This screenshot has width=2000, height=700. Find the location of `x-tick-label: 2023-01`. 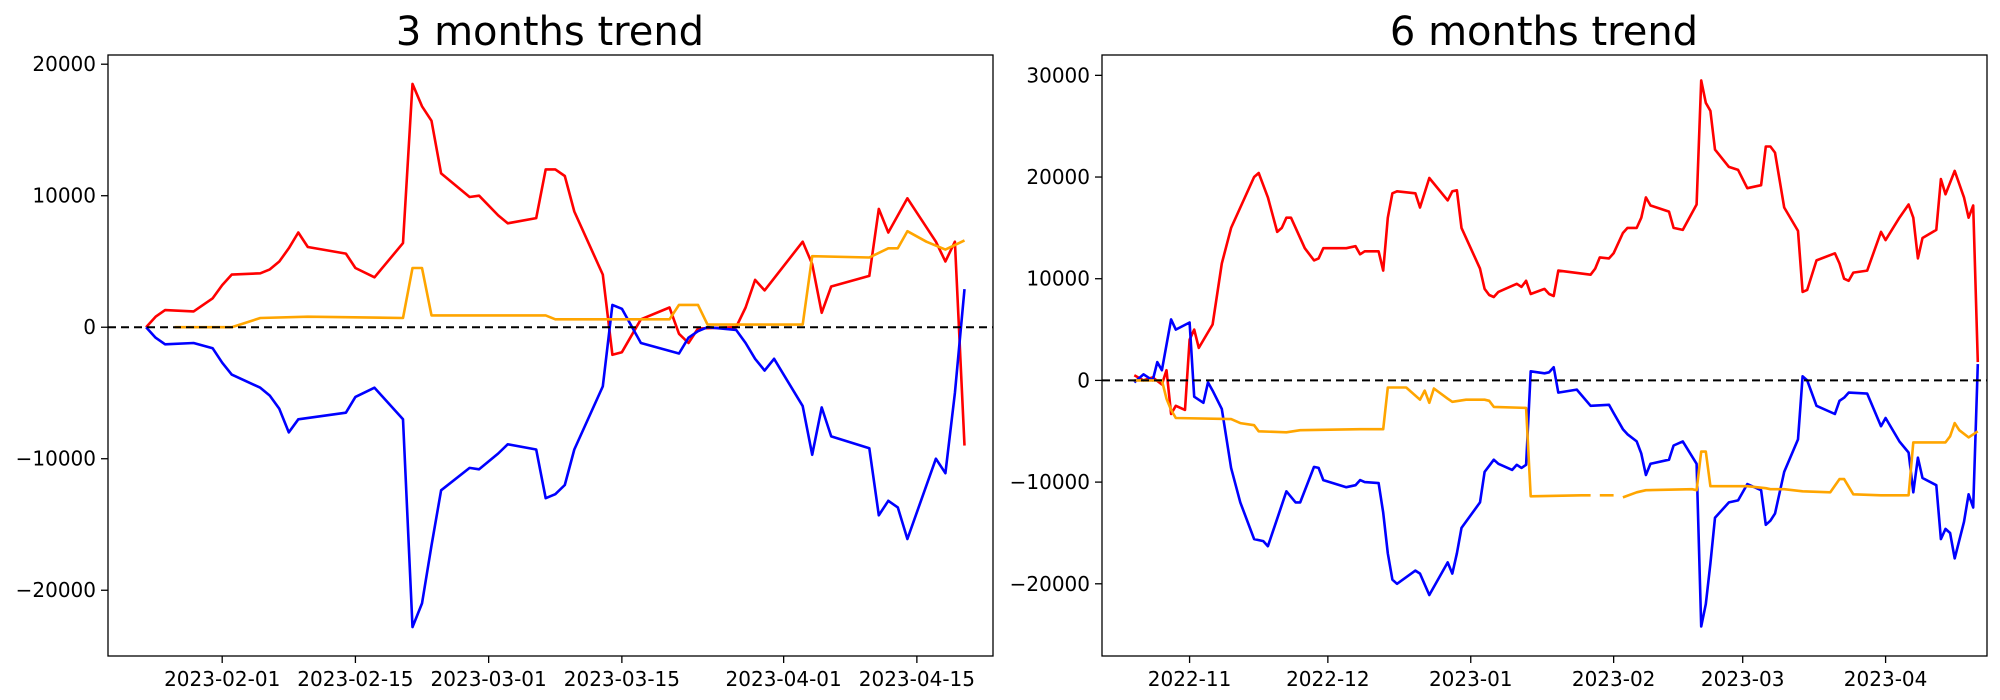

x-tick-label: 2023-01 is located at coordinates (1471, 679).